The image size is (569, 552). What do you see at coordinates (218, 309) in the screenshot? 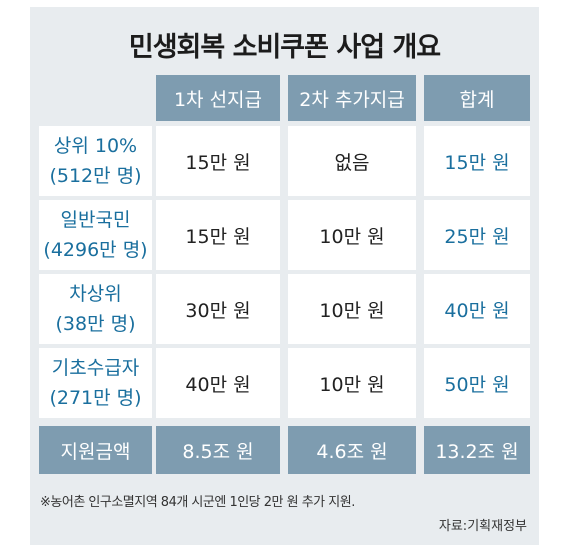
I see `cell-first-payment: 30만 원` at bounding box center [218, 309].